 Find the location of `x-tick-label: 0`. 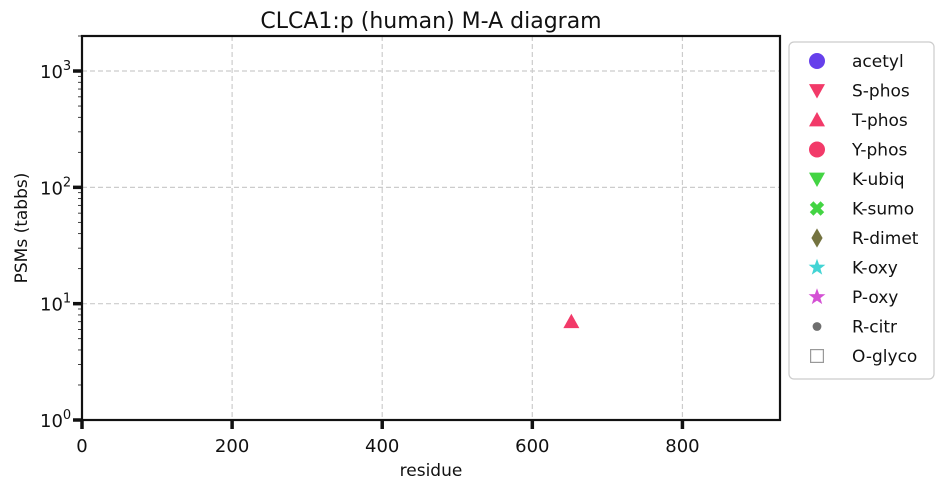

x-tick-label: 0 is located at coordinates (81, 446).